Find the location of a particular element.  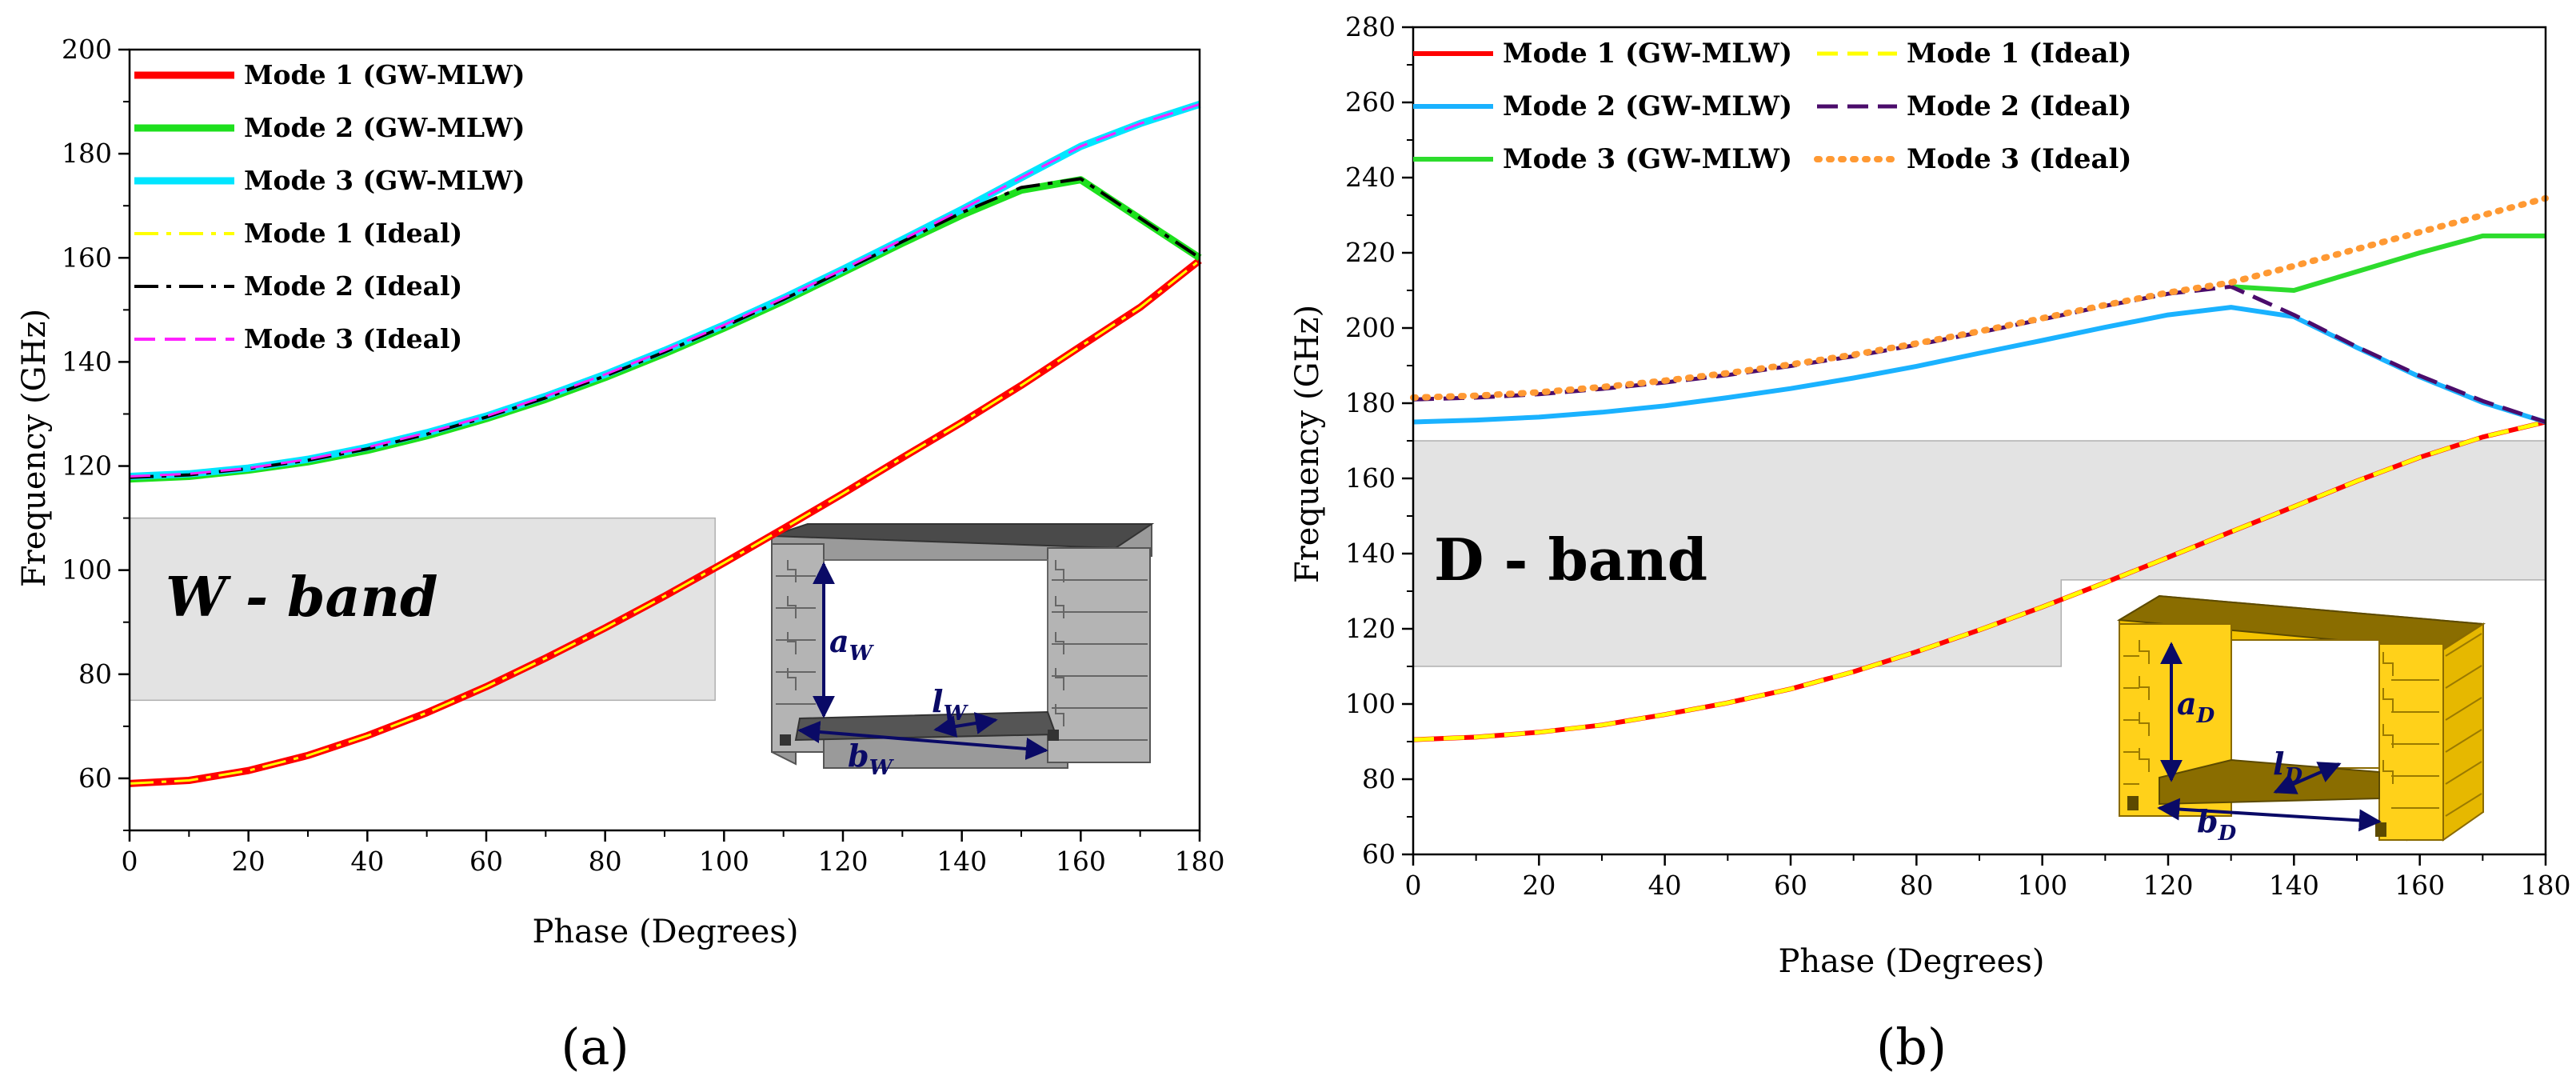

panel-label-b: (b) is located at coordinates (1911, 1047).